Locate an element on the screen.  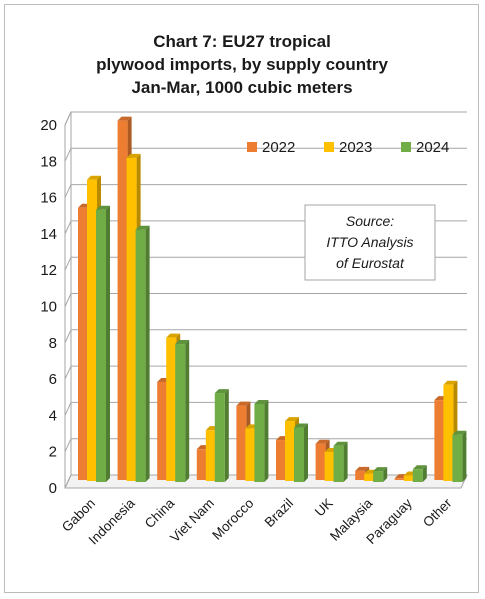
y-tick-label: 0 is located at coordinates (53, 488).